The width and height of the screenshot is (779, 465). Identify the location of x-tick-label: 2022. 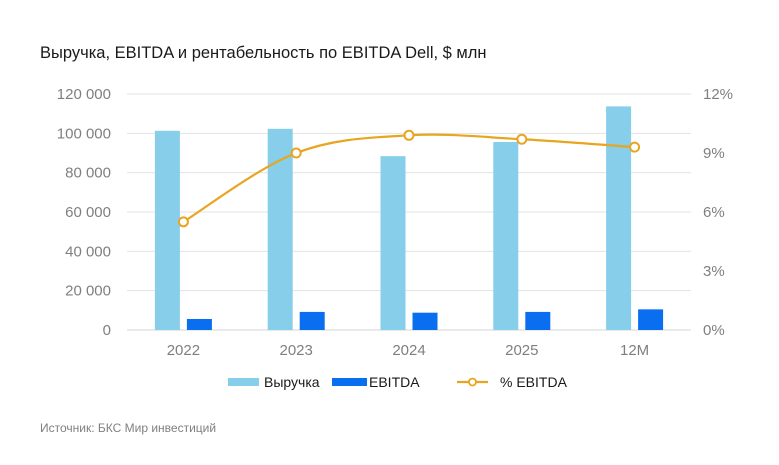
(183, 350).